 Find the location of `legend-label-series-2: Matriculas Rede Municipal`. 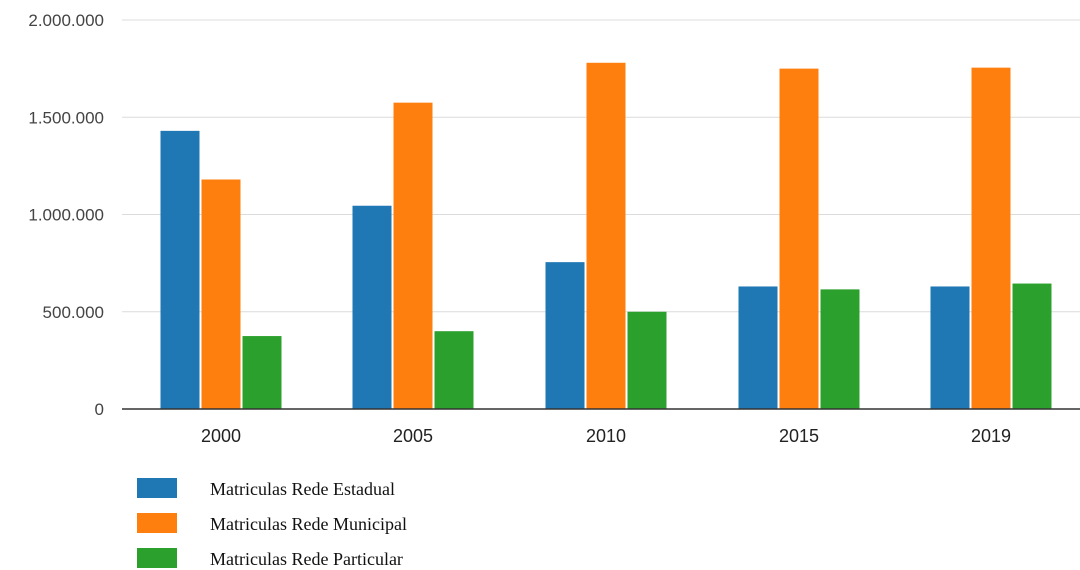

legend-label-series-2: Matriculas Rede Municipal is located at coordinates (308, 524).